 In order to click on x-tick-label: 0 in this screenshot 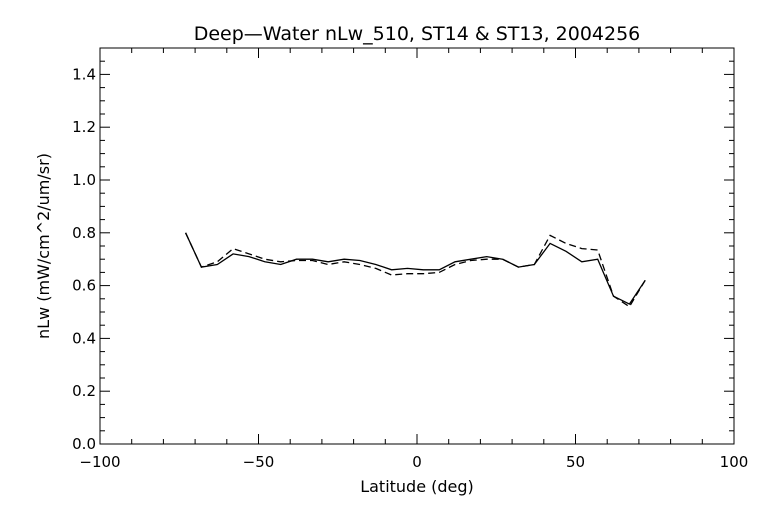, I will do `click(417, 462)`.